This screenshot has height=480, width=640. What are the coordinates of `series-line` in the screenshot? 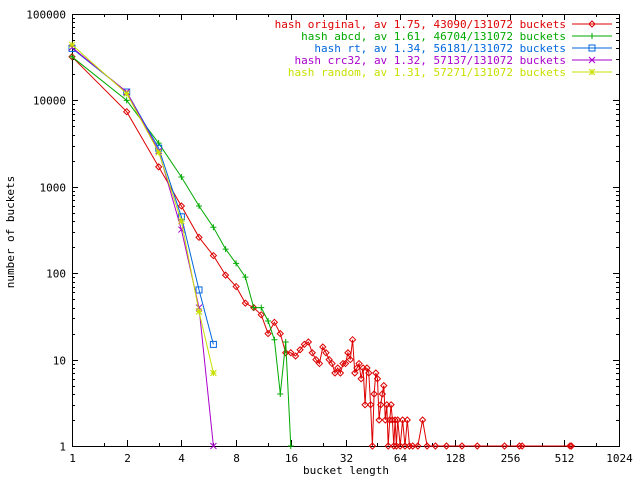 It's located at (142, 196).